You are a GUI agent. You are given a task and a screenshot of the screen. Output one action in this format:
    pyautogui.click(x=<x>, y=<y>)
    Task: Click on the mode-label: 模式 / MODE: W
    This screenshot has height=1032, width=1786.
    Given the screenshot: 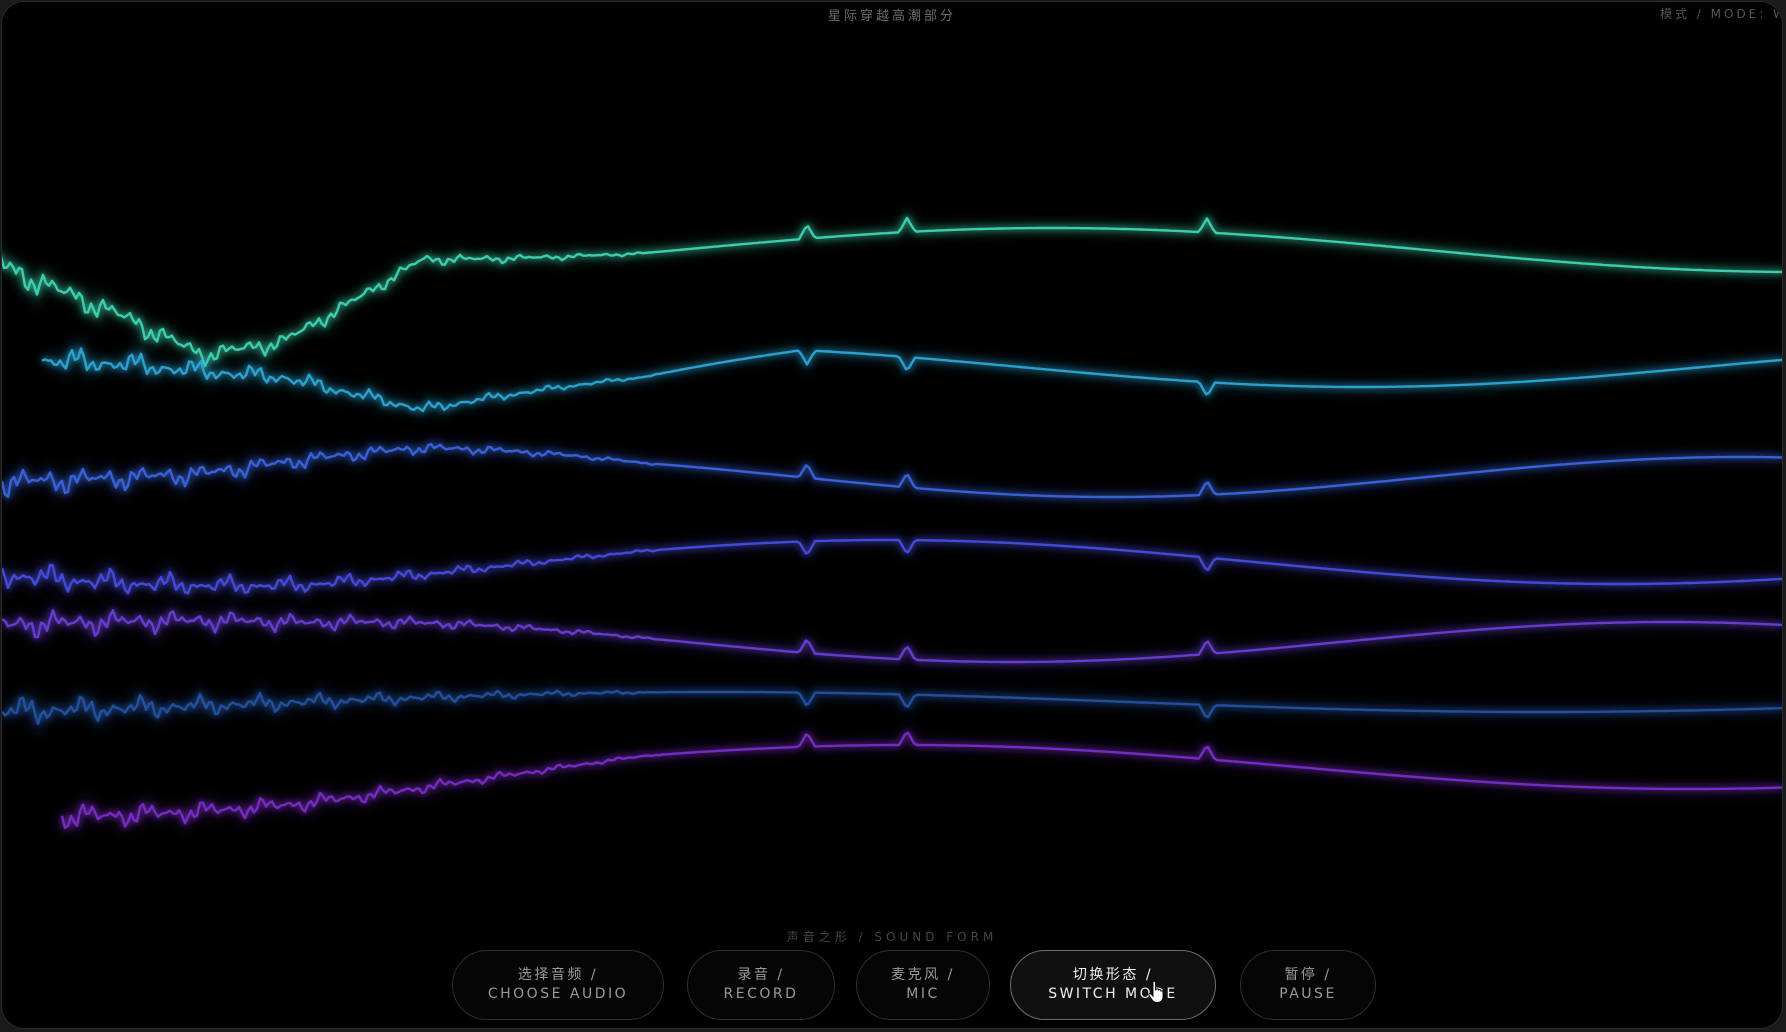 What is the action you would take?
    pyautogui.click(x=1720, y=14)
    